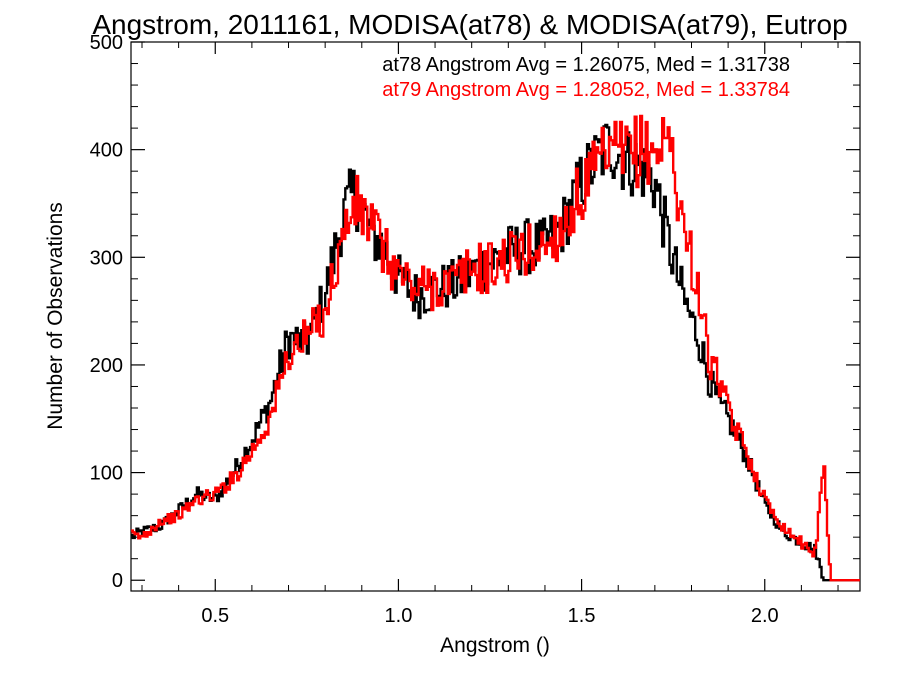 The image size is (900, 675). Describe the element at coordinates (106, 258) in the screenshot. I see `y-tick-label: 300` at that location.